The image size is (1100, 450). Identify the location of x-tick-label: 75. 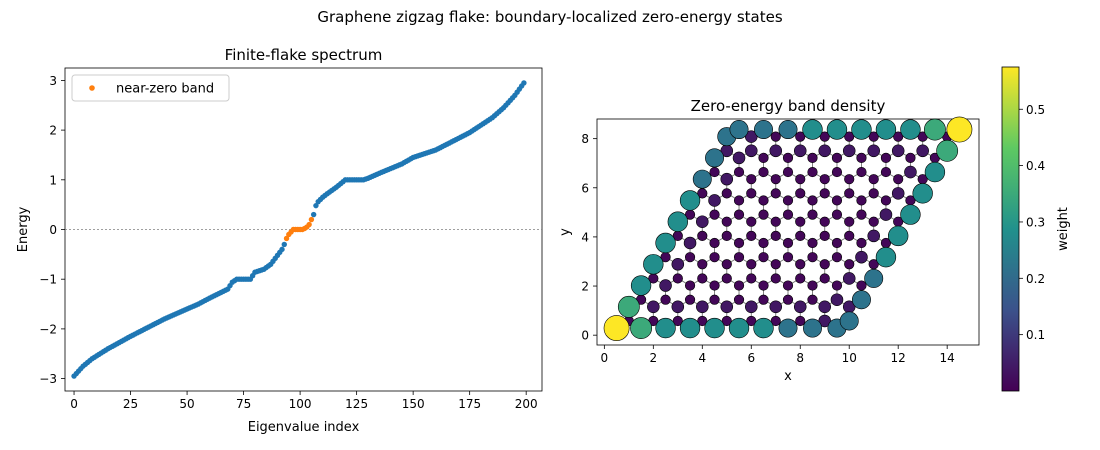
(243, 404).